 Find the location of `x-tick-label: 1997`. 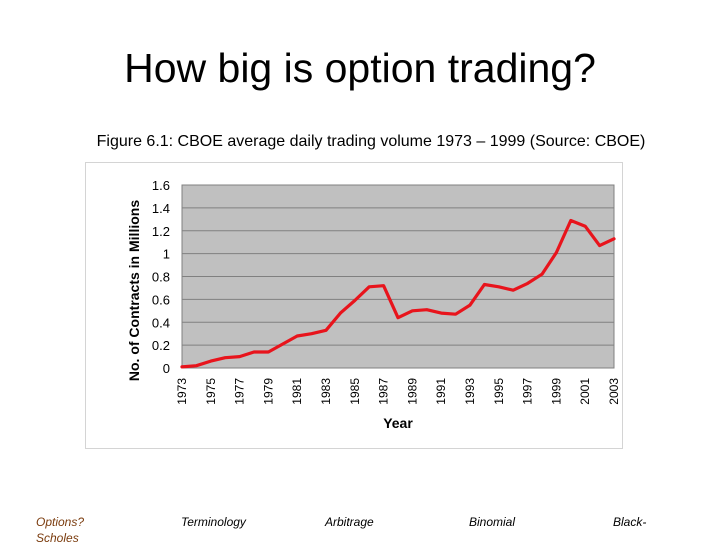

x-tick-label: 1997 is located at coordinates (528, 391).